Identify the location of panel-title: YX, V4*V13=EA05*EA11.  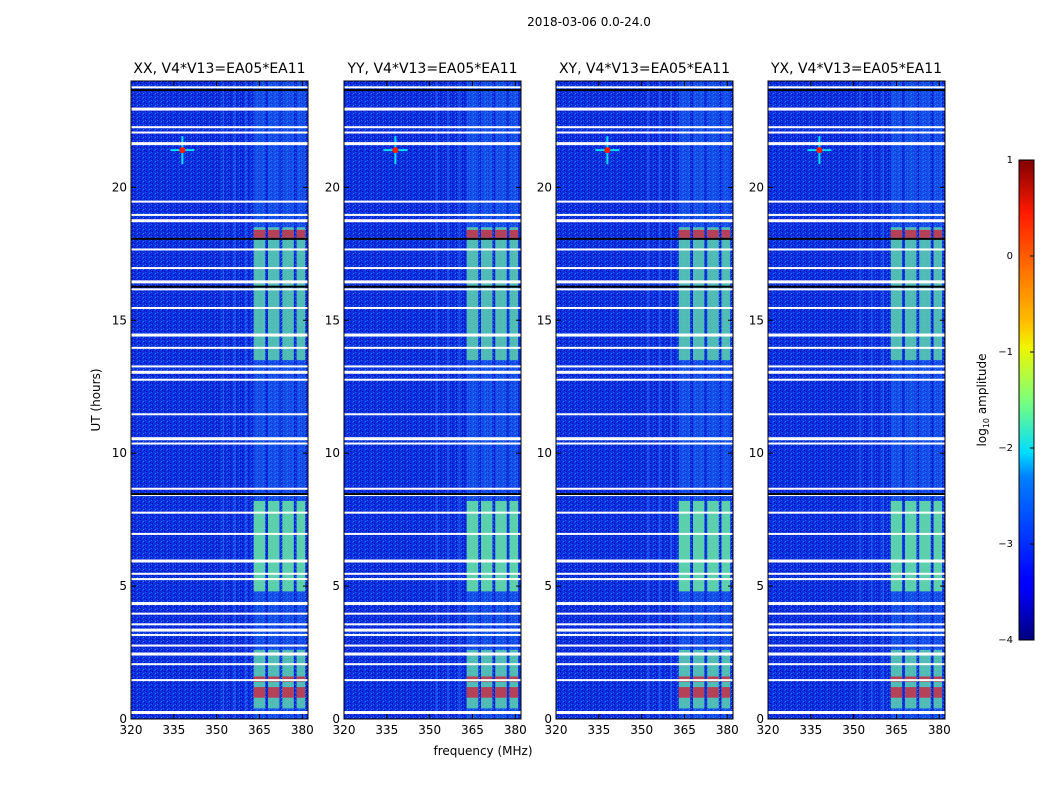
(856, 69).